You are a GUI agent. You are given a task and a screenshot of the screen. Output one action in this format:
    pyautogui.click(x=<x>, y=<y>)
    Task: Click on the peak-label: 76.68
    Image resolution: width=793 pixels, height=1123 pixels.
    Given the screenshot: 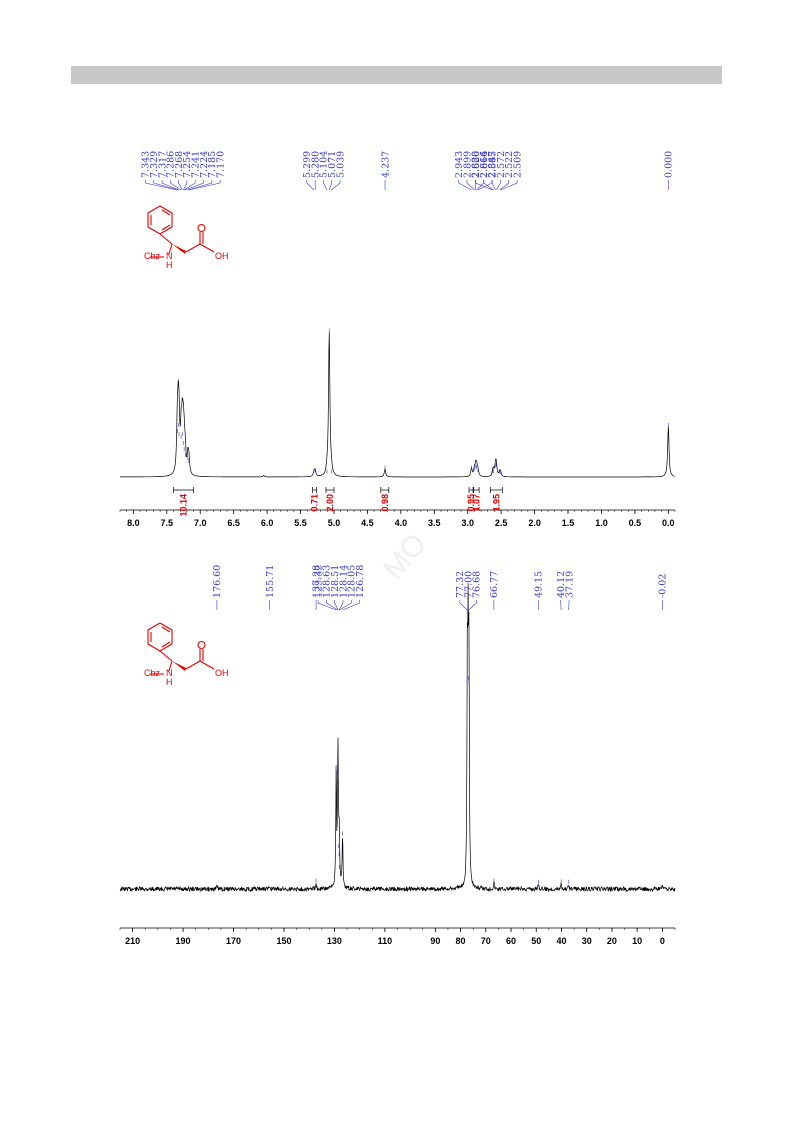 What is the action you would take?
    pyautogui.click(x=477, y=584)
    